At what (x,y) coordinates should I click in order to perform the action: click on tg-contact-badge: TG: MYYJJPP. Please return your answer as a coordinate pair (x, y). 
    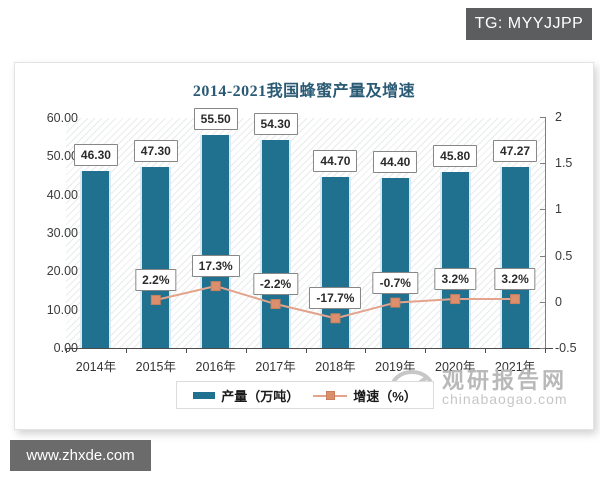
    Looking at the image, I should click on (529, 24).